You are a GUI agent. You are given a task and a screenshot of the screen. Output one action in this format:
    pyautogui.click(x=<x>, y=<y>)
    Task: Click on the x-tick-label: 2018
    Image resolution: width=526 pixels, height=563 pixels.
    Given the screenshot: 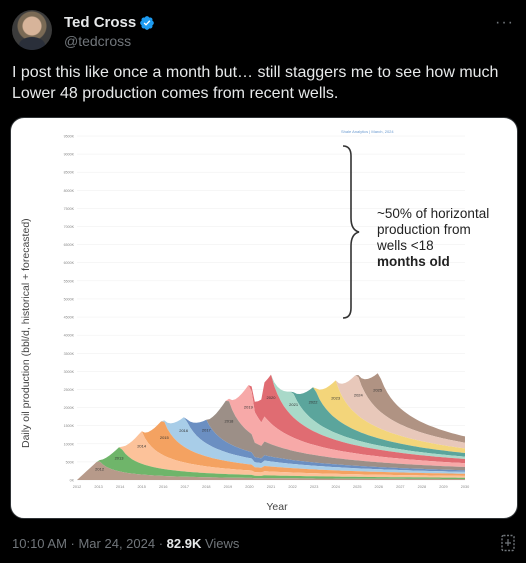 What is the action you would take?
    pyautogui.click(x=206, y=487)
    